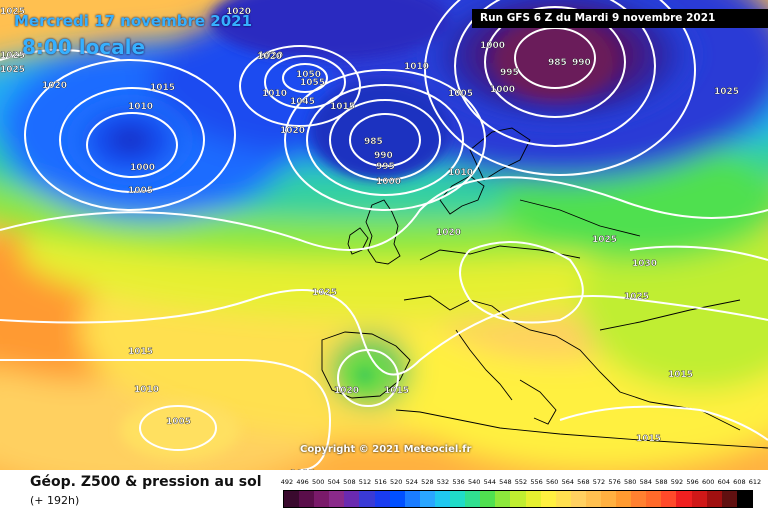 The image size is (768, 512). I want to click on scale-tick-label: 584, so click(646, 482).